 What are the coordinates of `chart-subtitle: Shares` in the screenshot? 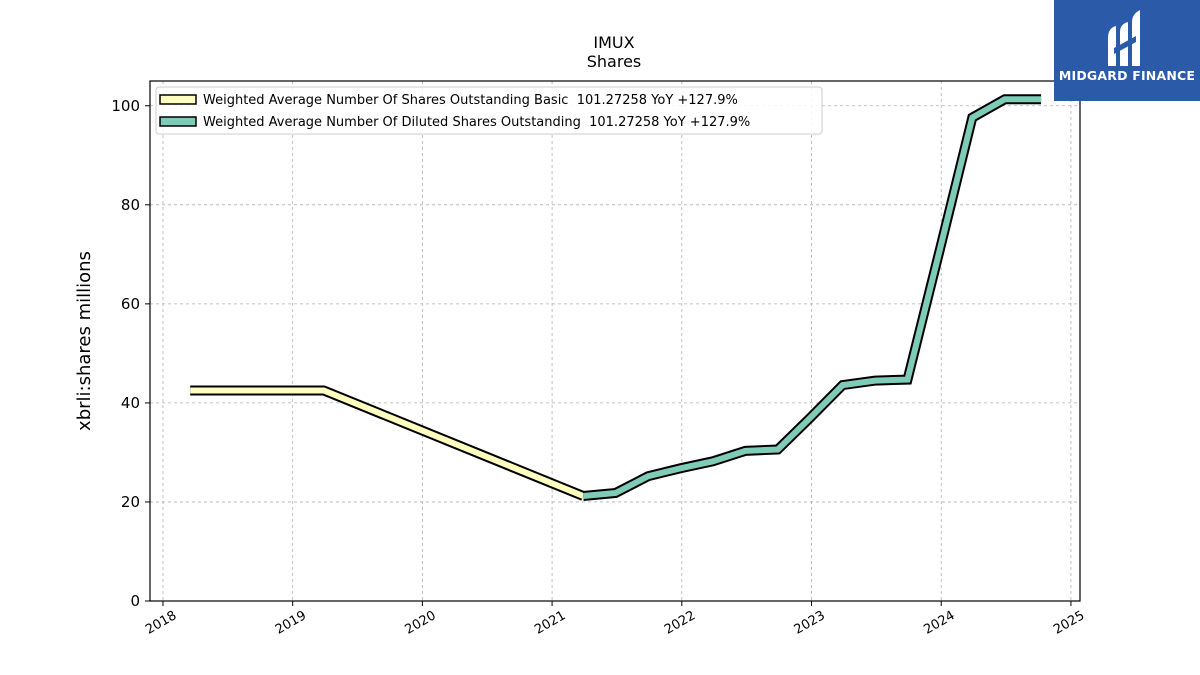 It's located at (614, 61).